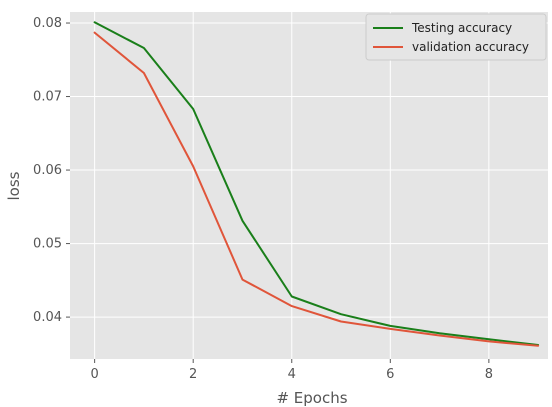 This screenshot has width=552, height=407. I want to click on legend-label-testing: Testing accuracy, so click(461, 28).